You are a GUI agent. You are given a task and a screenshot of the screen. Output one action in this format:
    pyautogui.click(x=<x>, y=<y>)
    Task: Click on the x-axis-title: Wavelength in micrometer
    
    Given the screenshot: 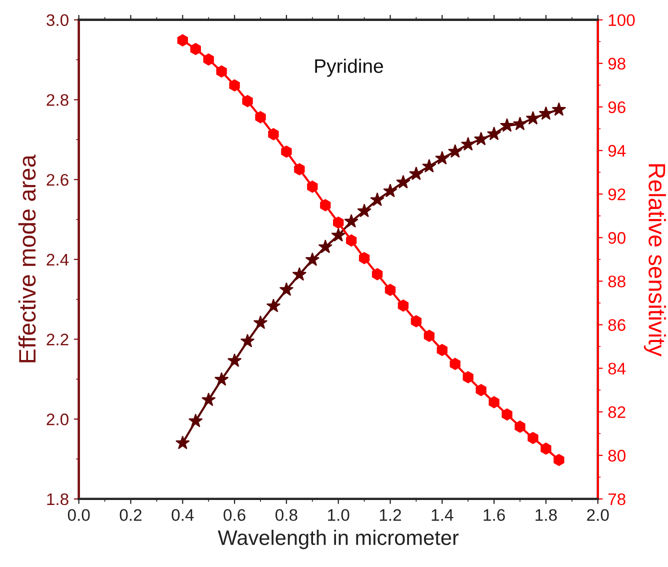 What is the action you would take?
    pyautogui.click(x=338, y=540)
    